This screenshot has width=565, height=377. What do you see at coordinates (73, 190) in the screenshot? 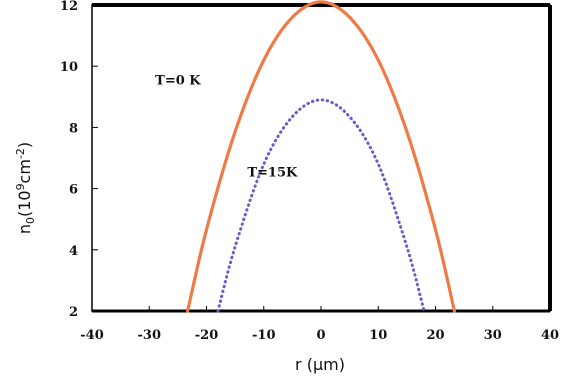
I see `y-tick-label: 6` at bounding box center [73, 190].